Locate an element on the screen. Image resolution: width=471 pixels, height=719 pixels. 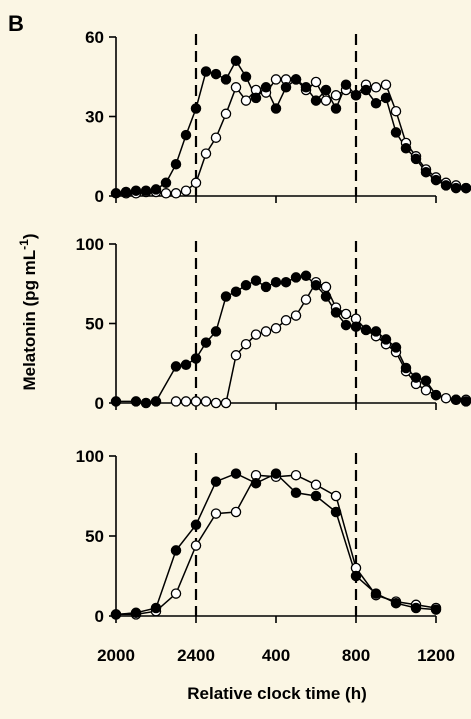
y-tick-label: 30 is located at coordinates (94, 117).